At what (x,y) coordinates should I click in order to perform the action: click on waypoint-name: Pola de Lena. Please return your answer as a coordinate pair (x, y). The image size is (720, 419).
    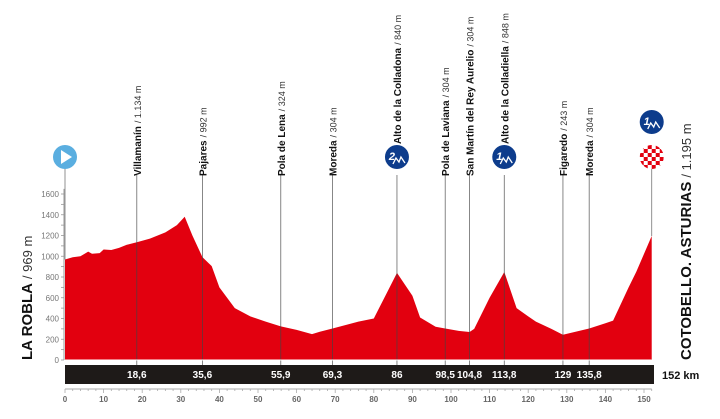
    Looking at the image, I should click on (282, 145).